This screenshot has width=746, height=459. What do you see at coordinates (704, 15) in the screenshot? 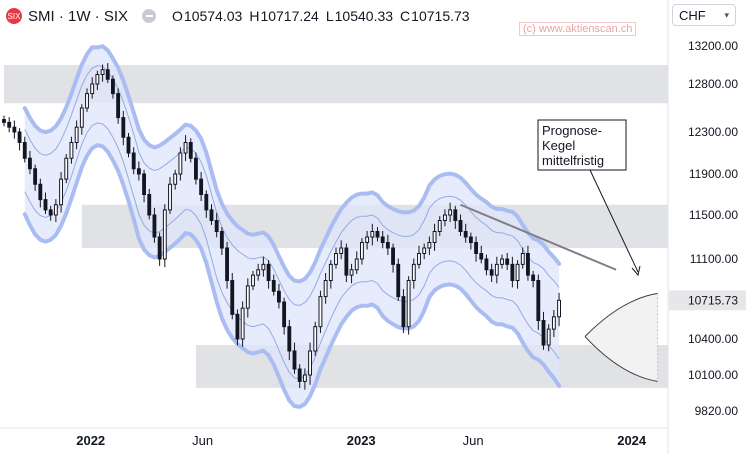
I see `currency-selector: CHF ▾` at bounding box center [704, 15].